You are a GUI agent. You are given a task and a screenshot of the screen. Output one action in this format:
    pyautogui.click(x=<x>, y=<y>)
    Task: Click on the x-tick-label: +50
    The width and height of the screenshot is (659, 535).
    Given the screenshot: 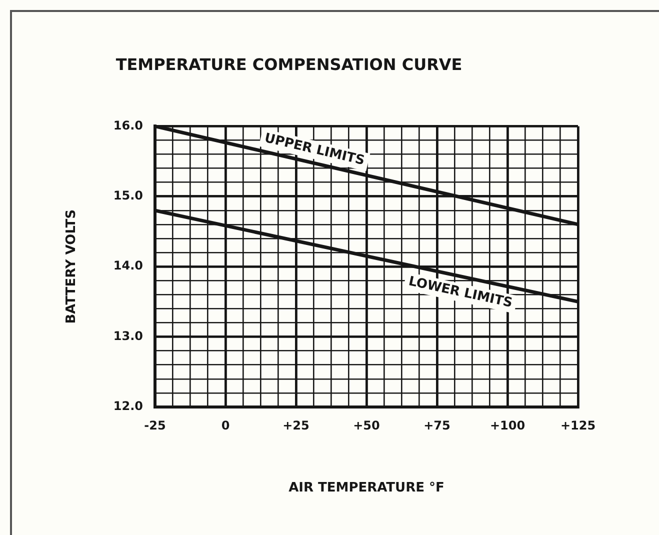 What is the action you would take?
    pyautogui.click(x=366, y=425)
    